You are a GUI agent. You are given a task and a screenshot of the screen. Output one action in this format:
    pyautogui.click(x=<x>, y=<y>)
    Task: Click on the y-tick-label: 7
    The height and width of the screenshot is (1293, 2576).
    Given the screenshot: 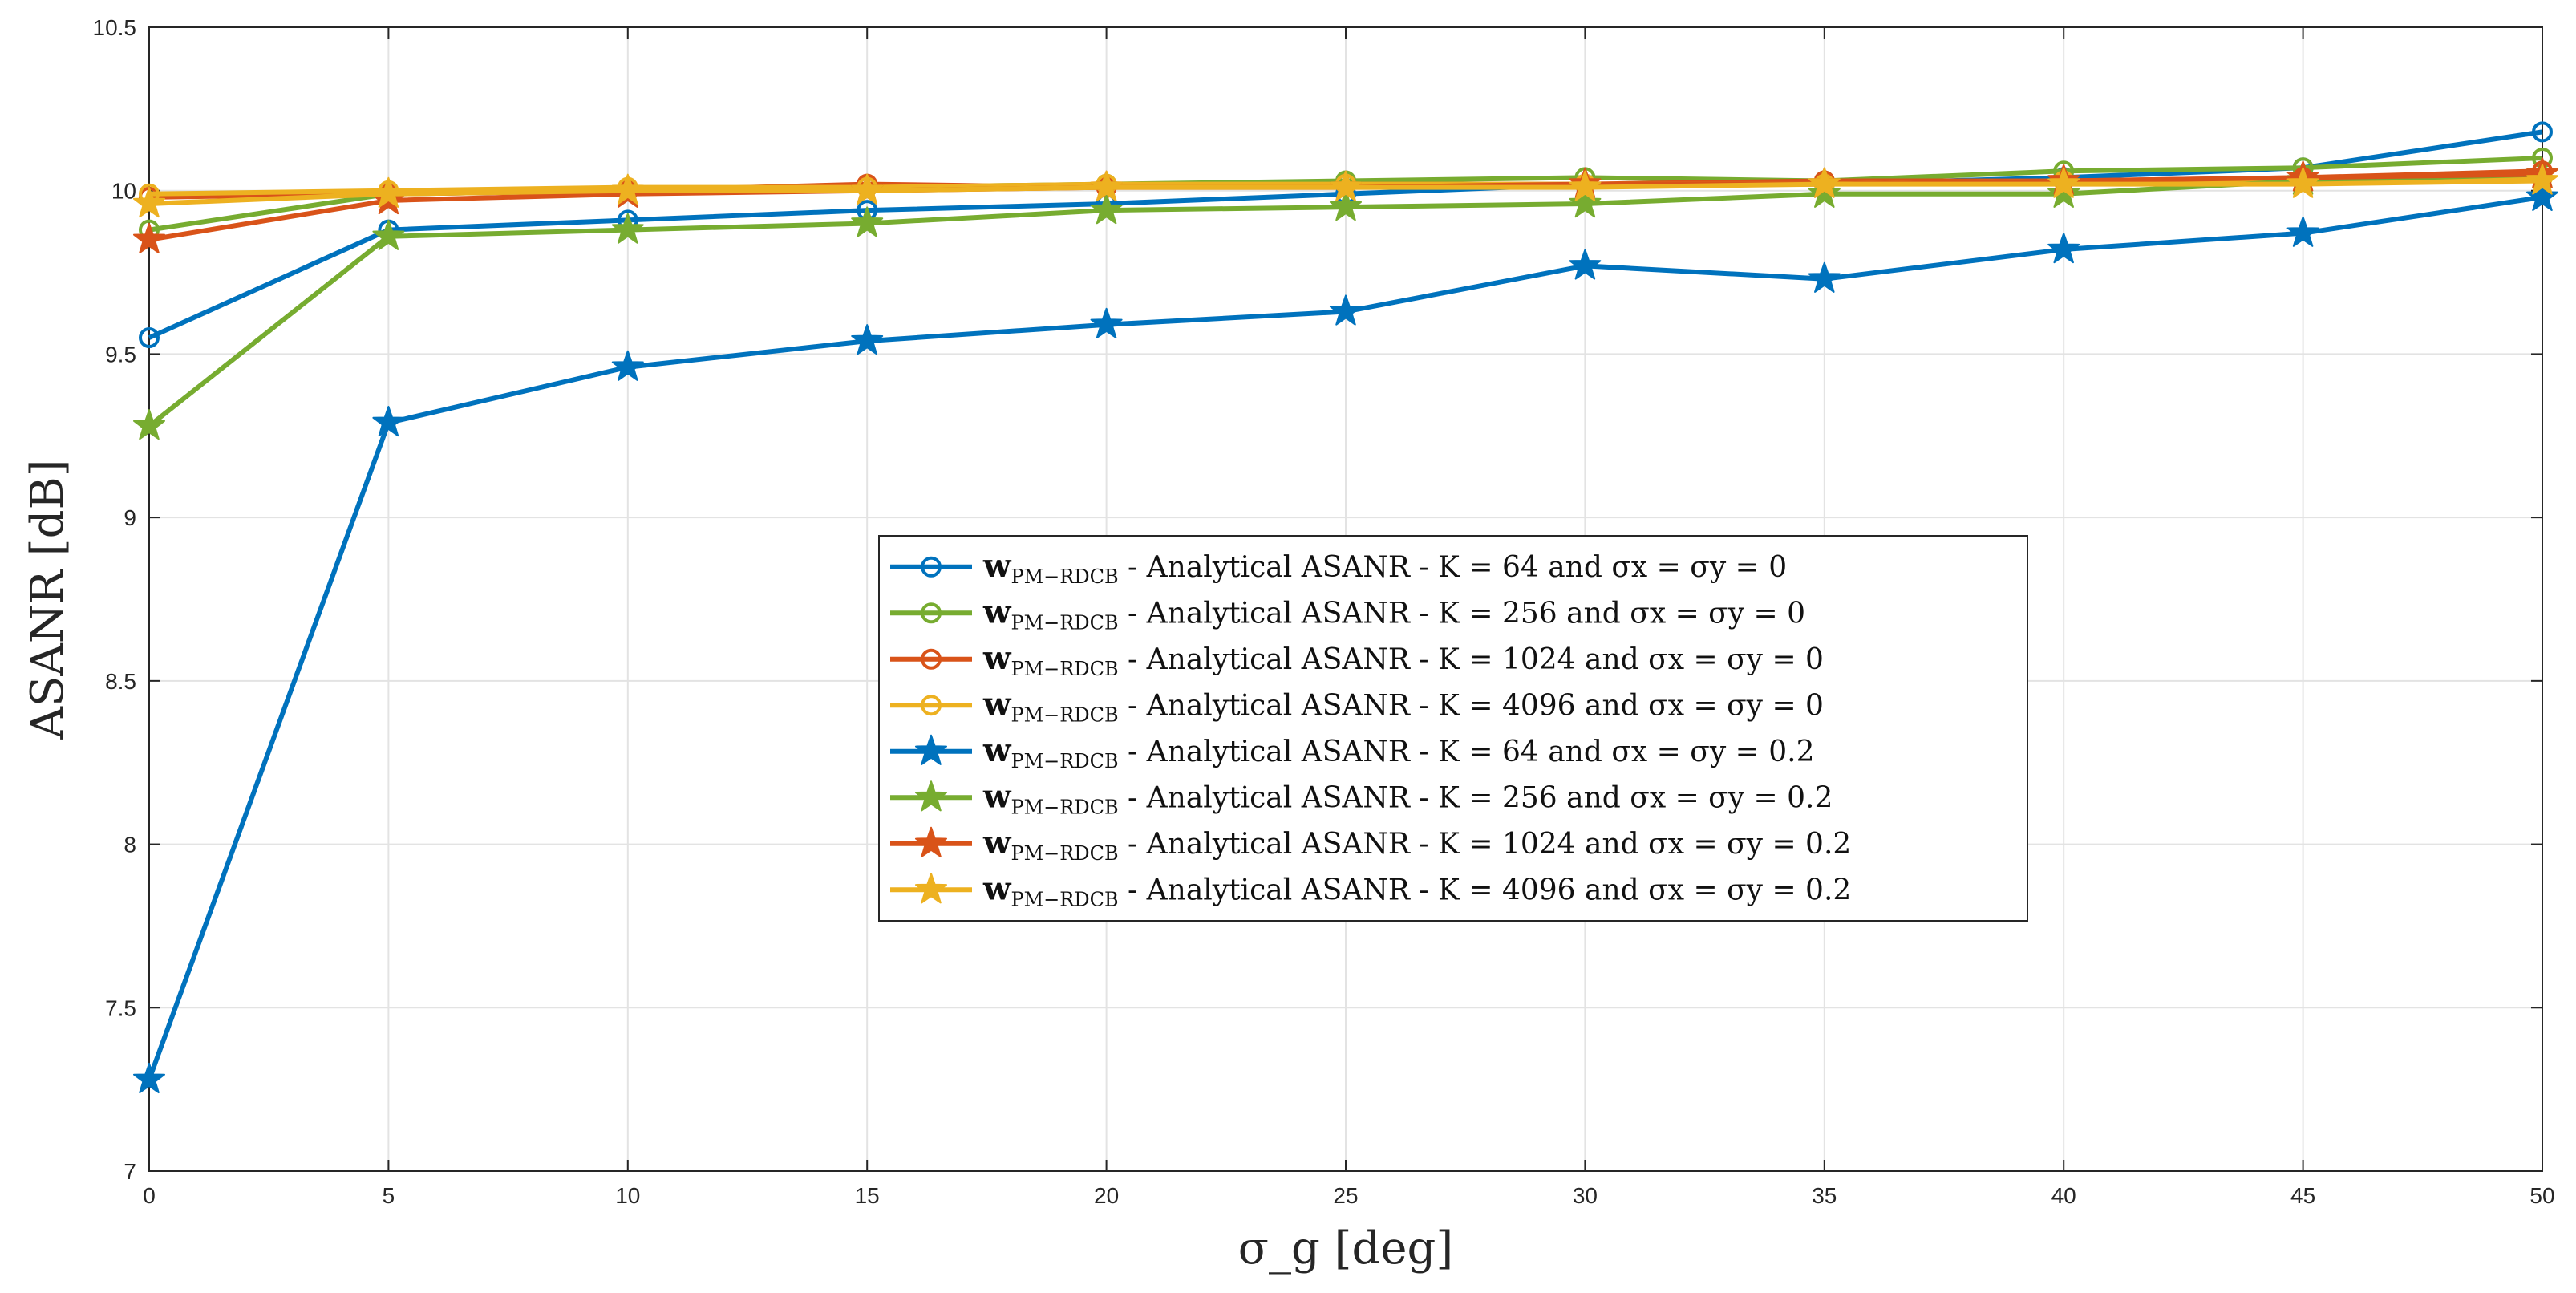 What is the action you would take?
    pyautogui.click(x=130, y=1172)
    